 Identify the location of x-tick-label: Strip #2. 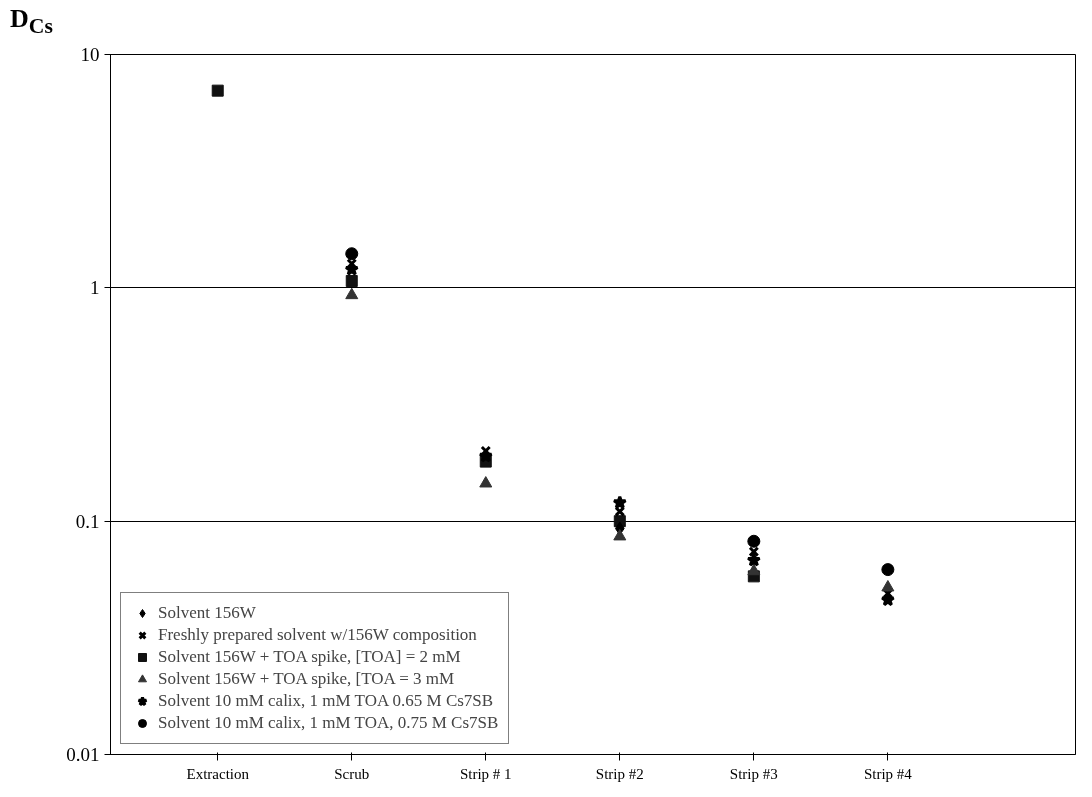
(619, 773).